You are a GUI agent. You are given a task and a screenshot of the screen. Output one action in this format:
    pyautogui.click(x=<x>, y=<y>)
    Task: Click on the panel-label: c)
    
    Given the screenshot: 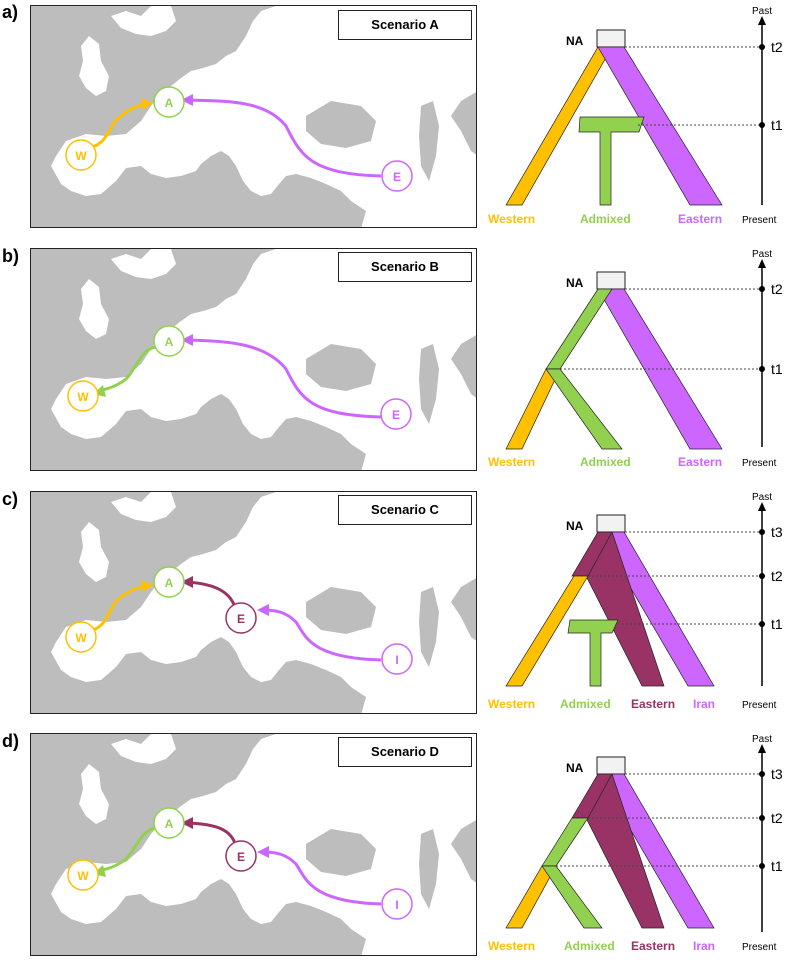 What is the action you would take?
    pyautogui.click(x=10, y=499)
    